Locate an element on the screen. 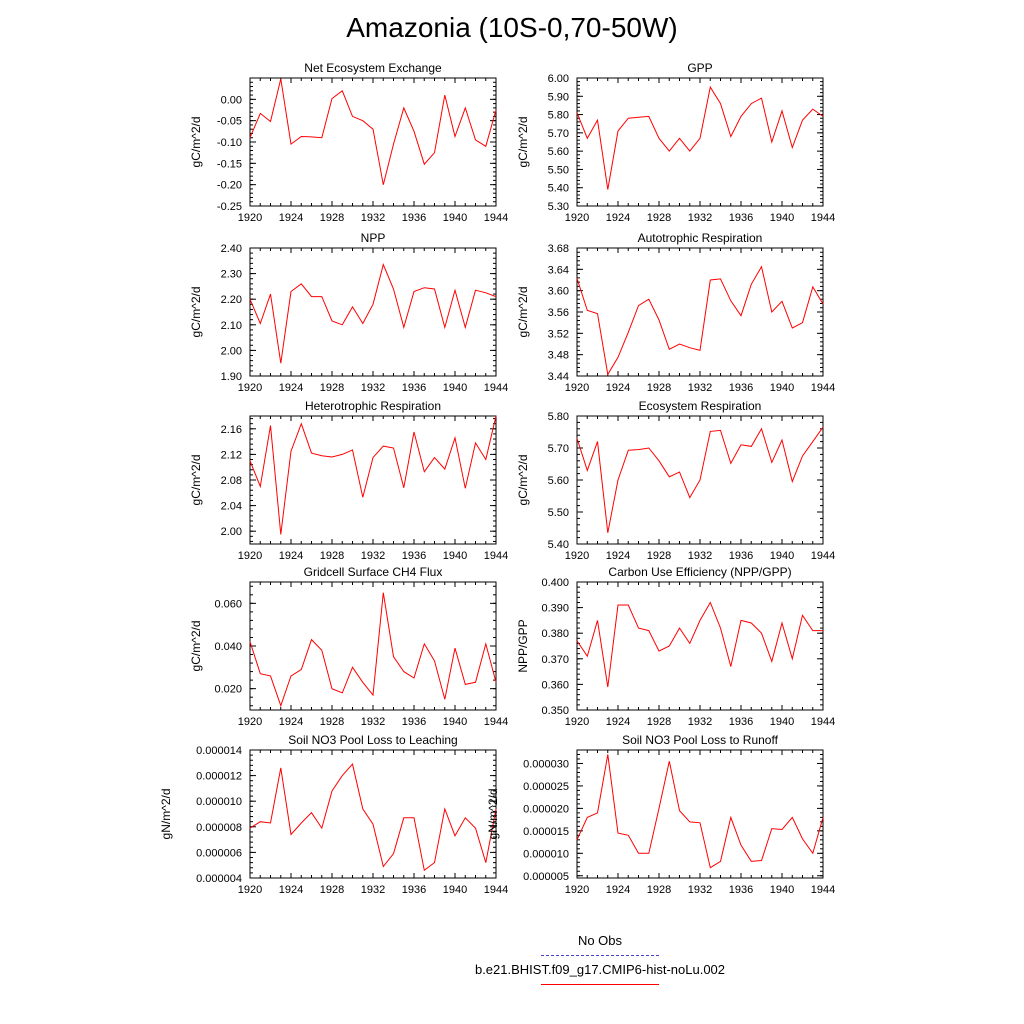 The image size is (1024, 1024). y-tick-label: 0.020 is located at coordinates (228, 690).